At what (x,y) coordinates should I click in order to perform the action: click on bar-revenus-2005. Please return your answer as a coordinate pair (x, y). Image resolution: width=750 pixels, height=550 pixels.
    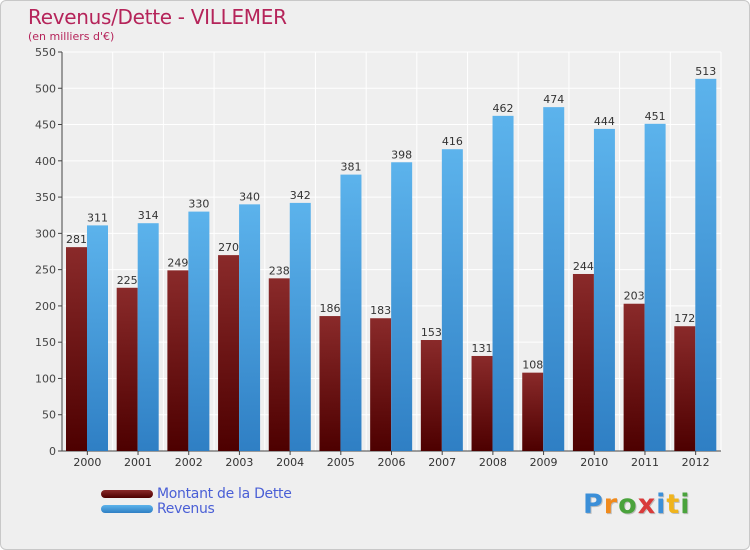
    Looking at the image, I should click on (351, 313).